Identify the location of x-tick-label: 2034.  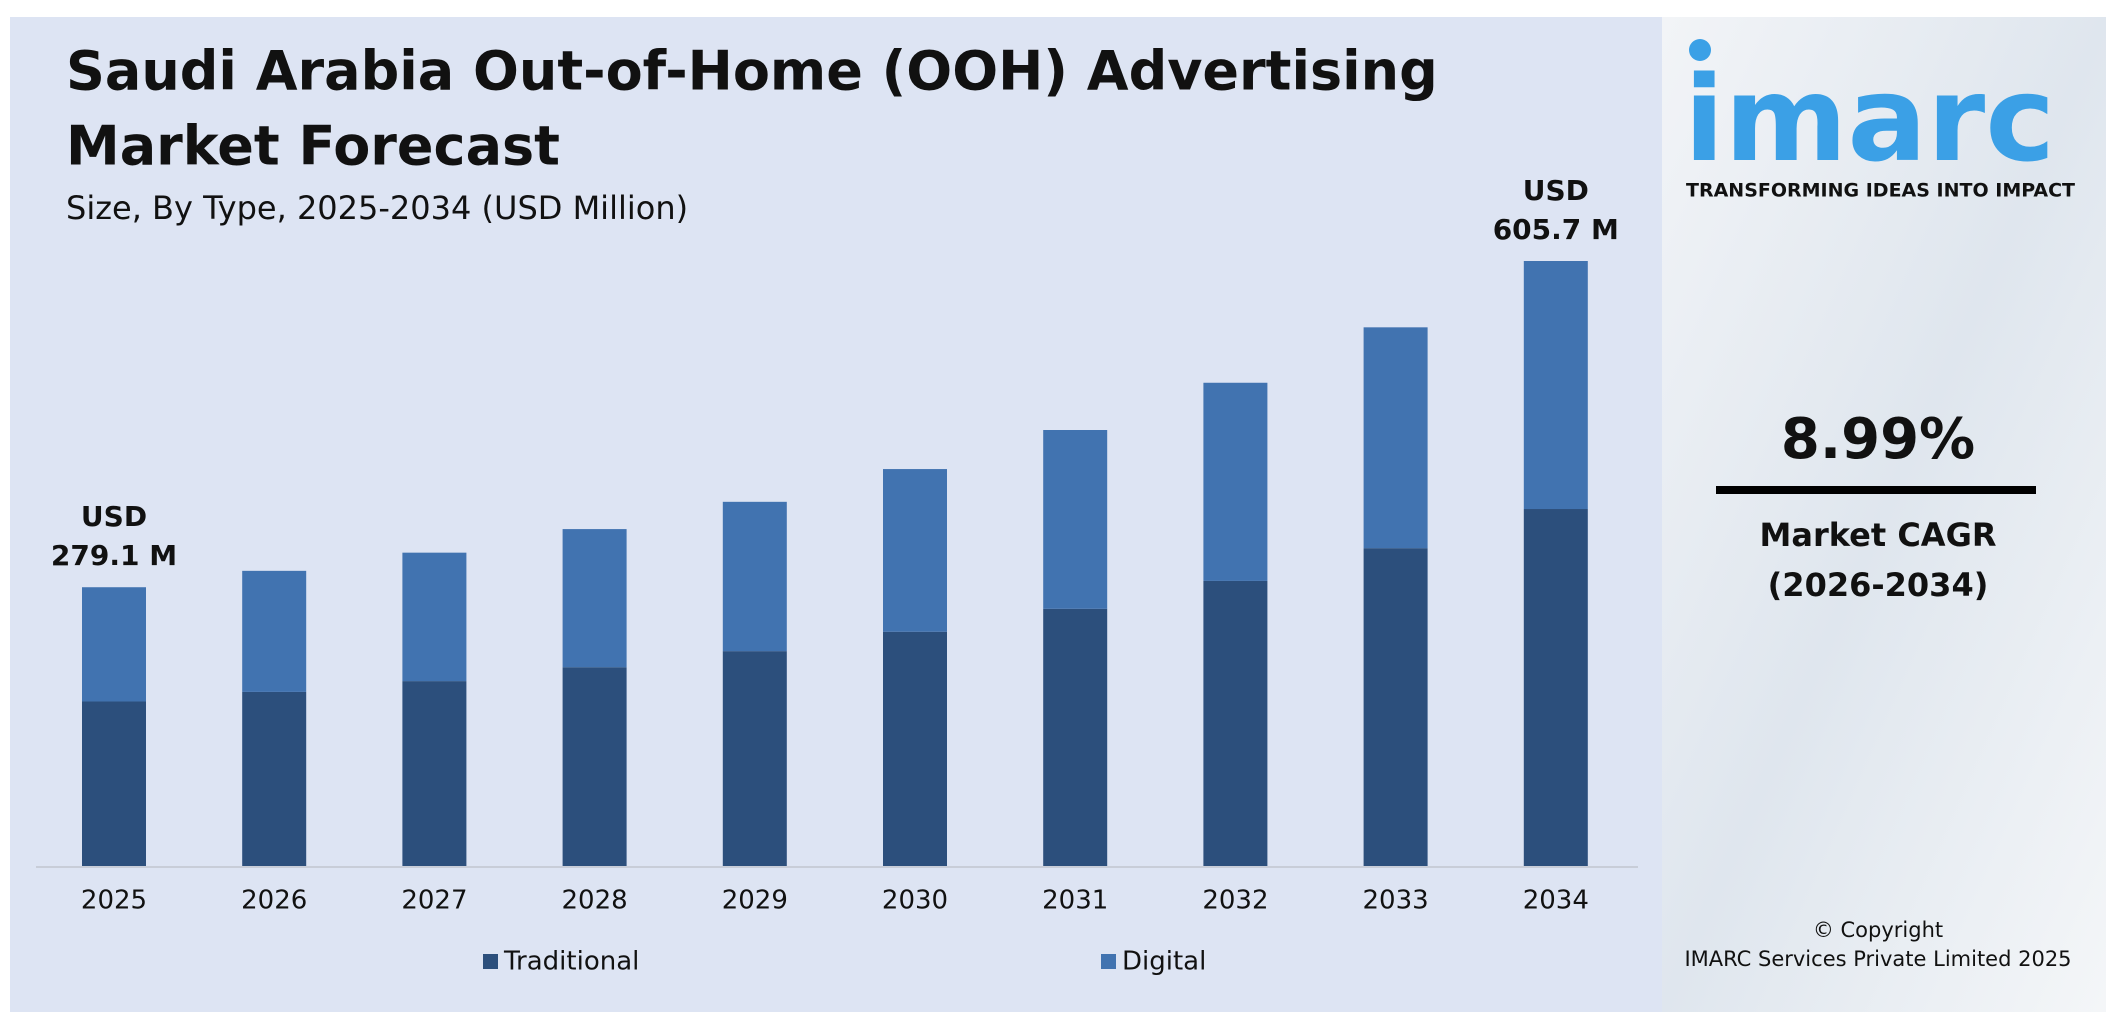
(1556, 901).